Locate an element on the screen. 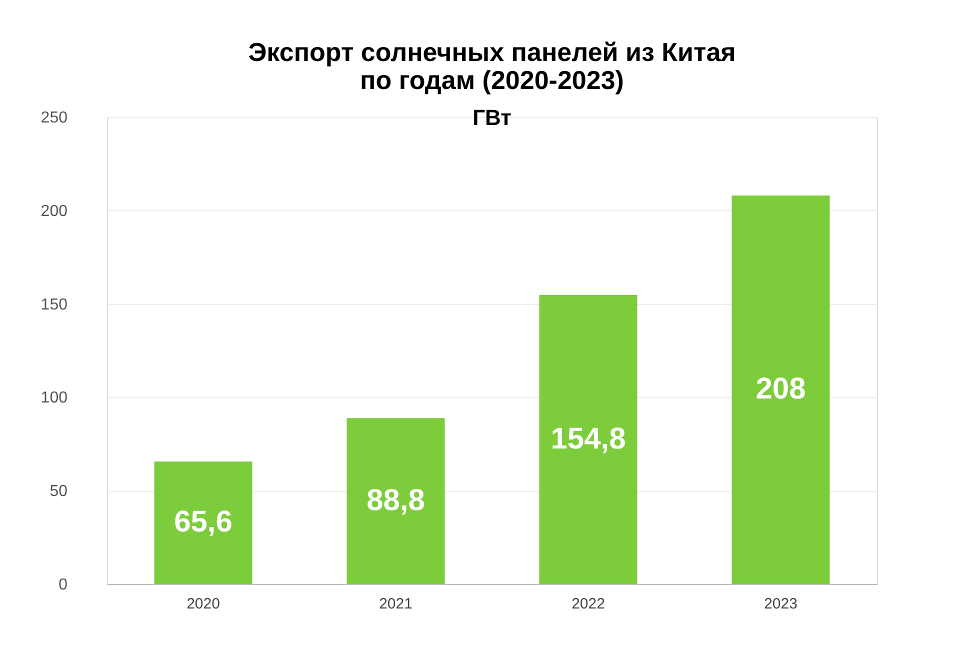 This screenshot has width=960, height=663. x-tick-label: 2021 is located at coordinates (395, 604).